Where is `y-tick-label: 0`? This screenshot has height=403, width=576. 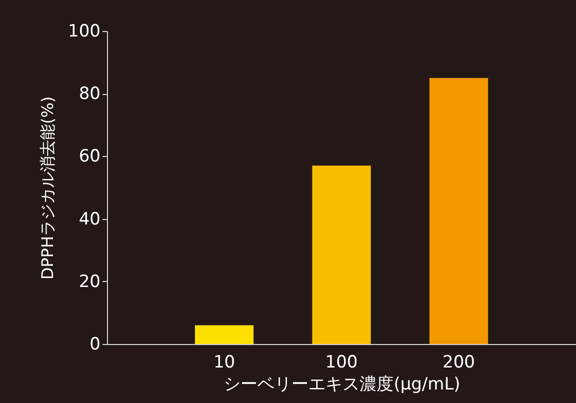
y-tick-label: 0 is located at coordinates (95, 344).